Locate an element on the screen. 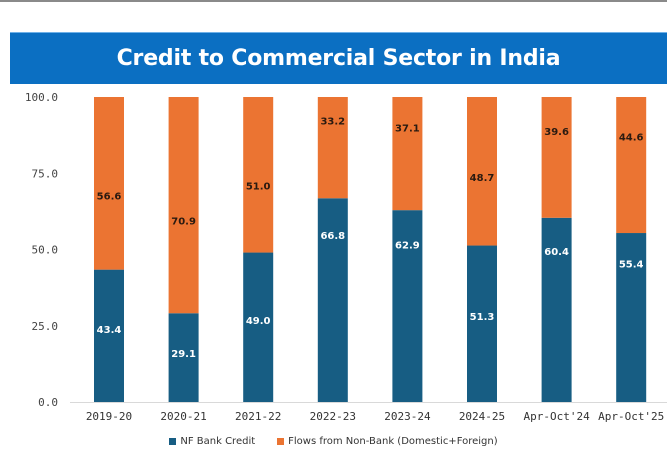 This screenshot has width=667, height=459. top-border-rule is located at coordinates (333, 1).